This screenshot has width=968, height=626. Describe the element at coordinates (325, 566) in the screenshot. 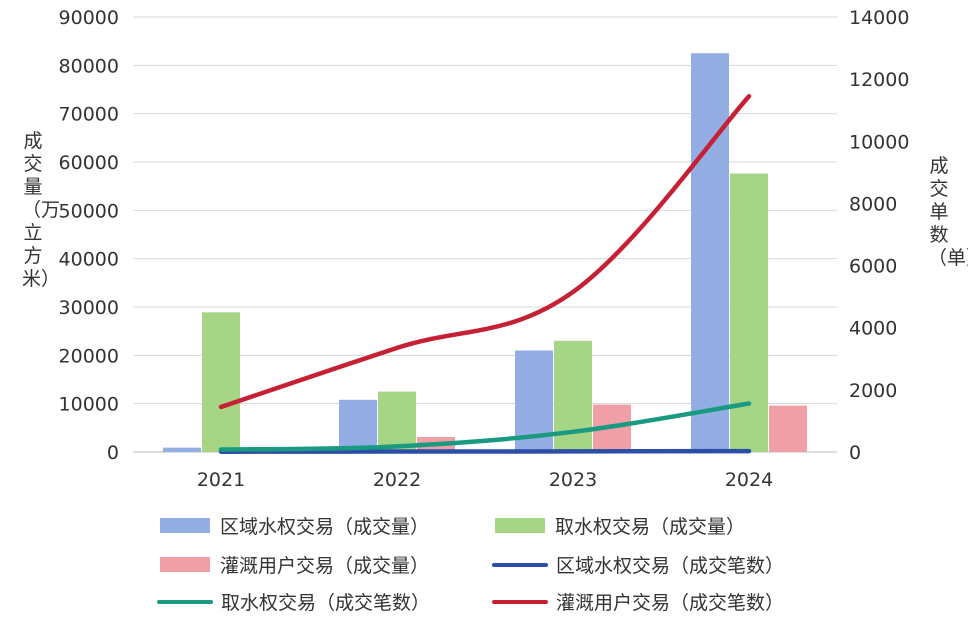

I see `legend-label: 灌溉用户交易（成交量）` at that location.